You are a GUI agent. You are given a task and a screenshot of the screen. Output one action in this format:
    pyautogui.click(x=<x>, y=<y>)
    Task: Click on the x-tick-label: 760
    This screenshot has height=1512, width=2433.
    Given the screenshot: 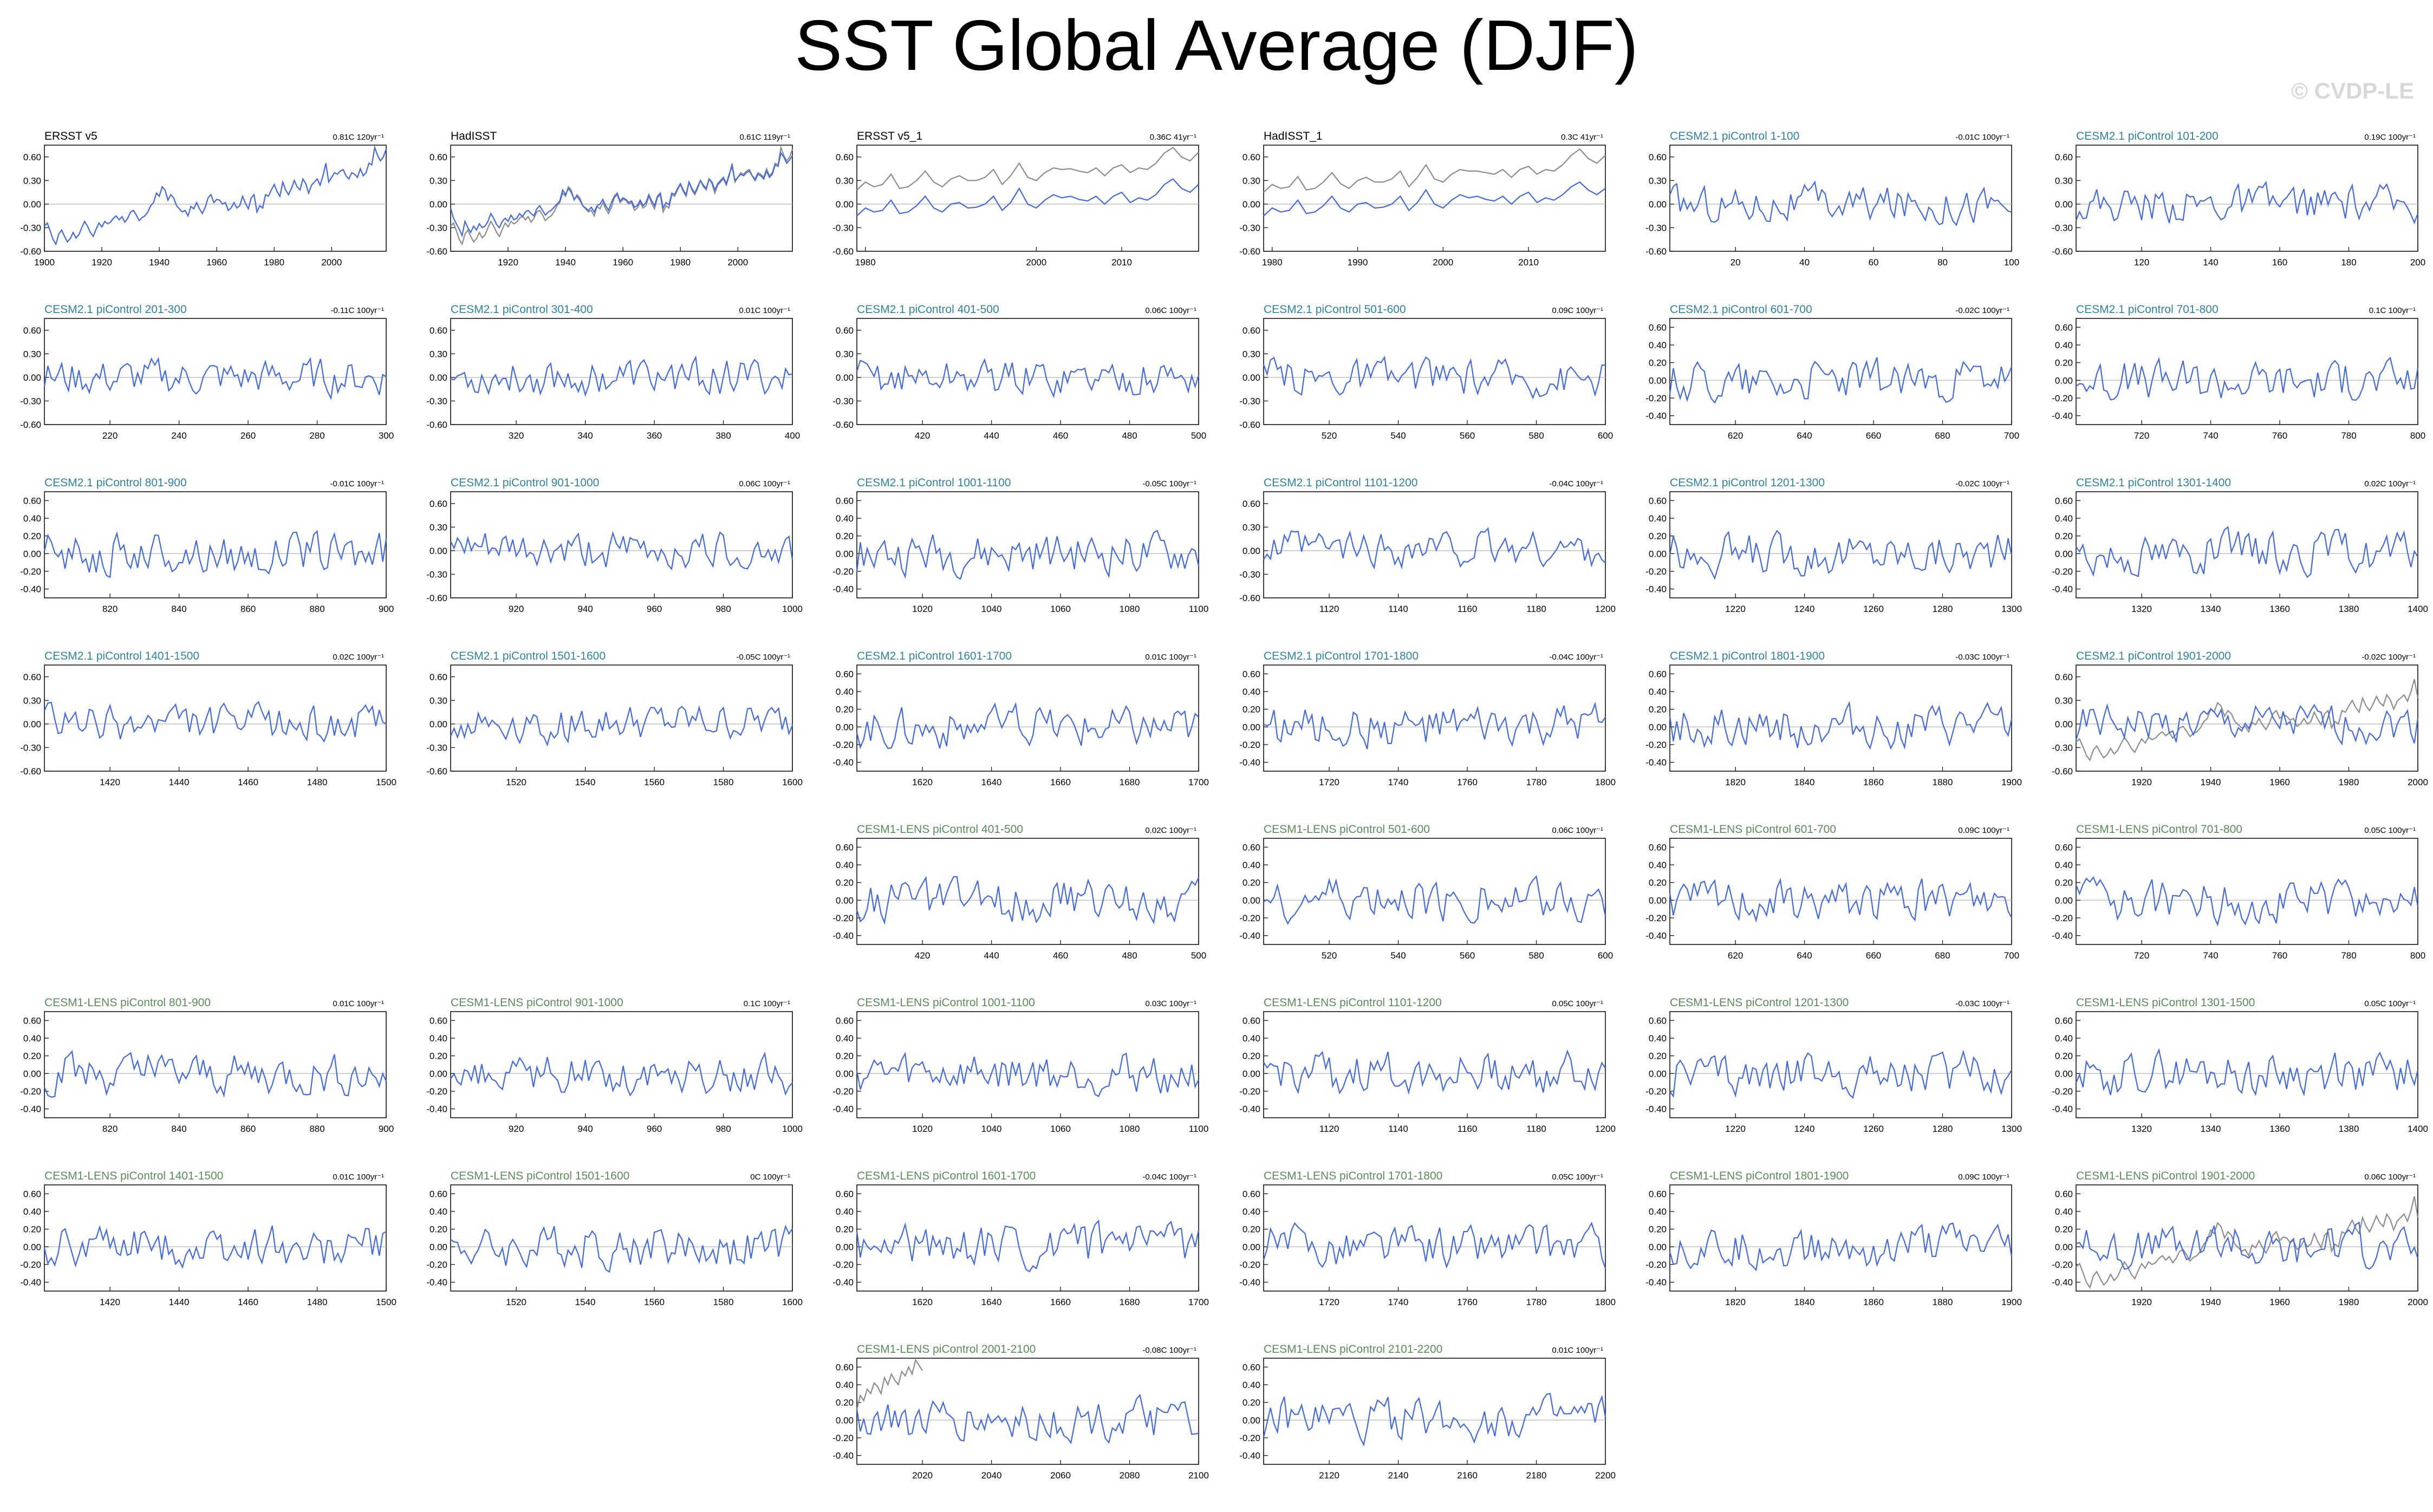 What is the action you would take?
    pyautogui.click(x=2279, y=436)
    